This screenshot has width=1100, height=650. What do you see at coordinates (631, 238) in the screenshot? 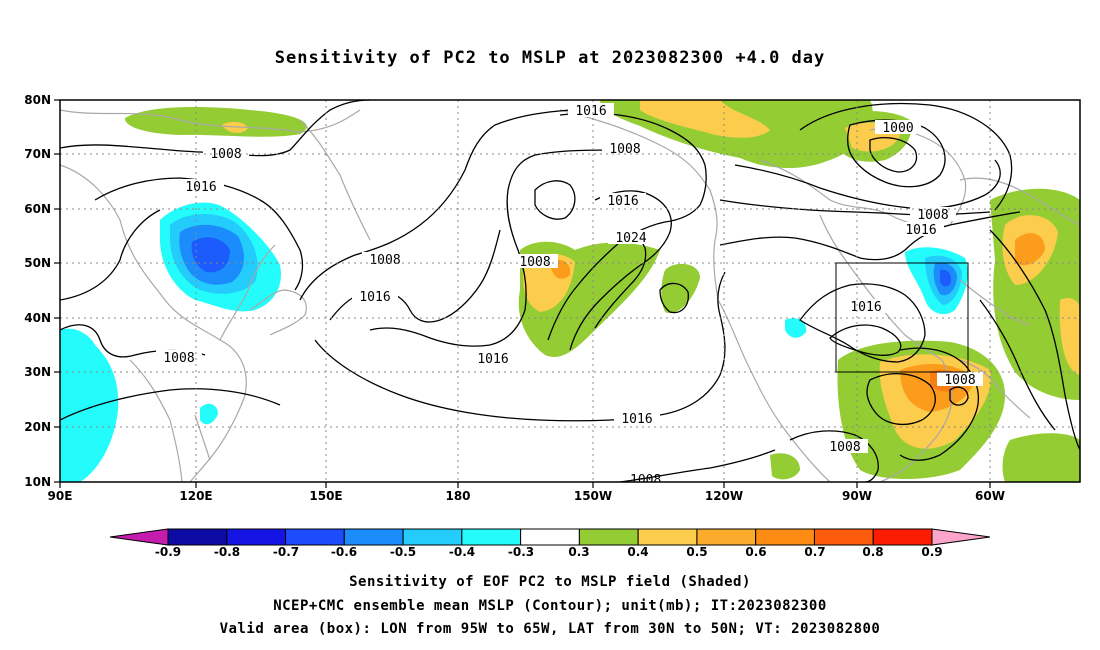
I see `contour-label: 1024` at bounding box center [631, 238].